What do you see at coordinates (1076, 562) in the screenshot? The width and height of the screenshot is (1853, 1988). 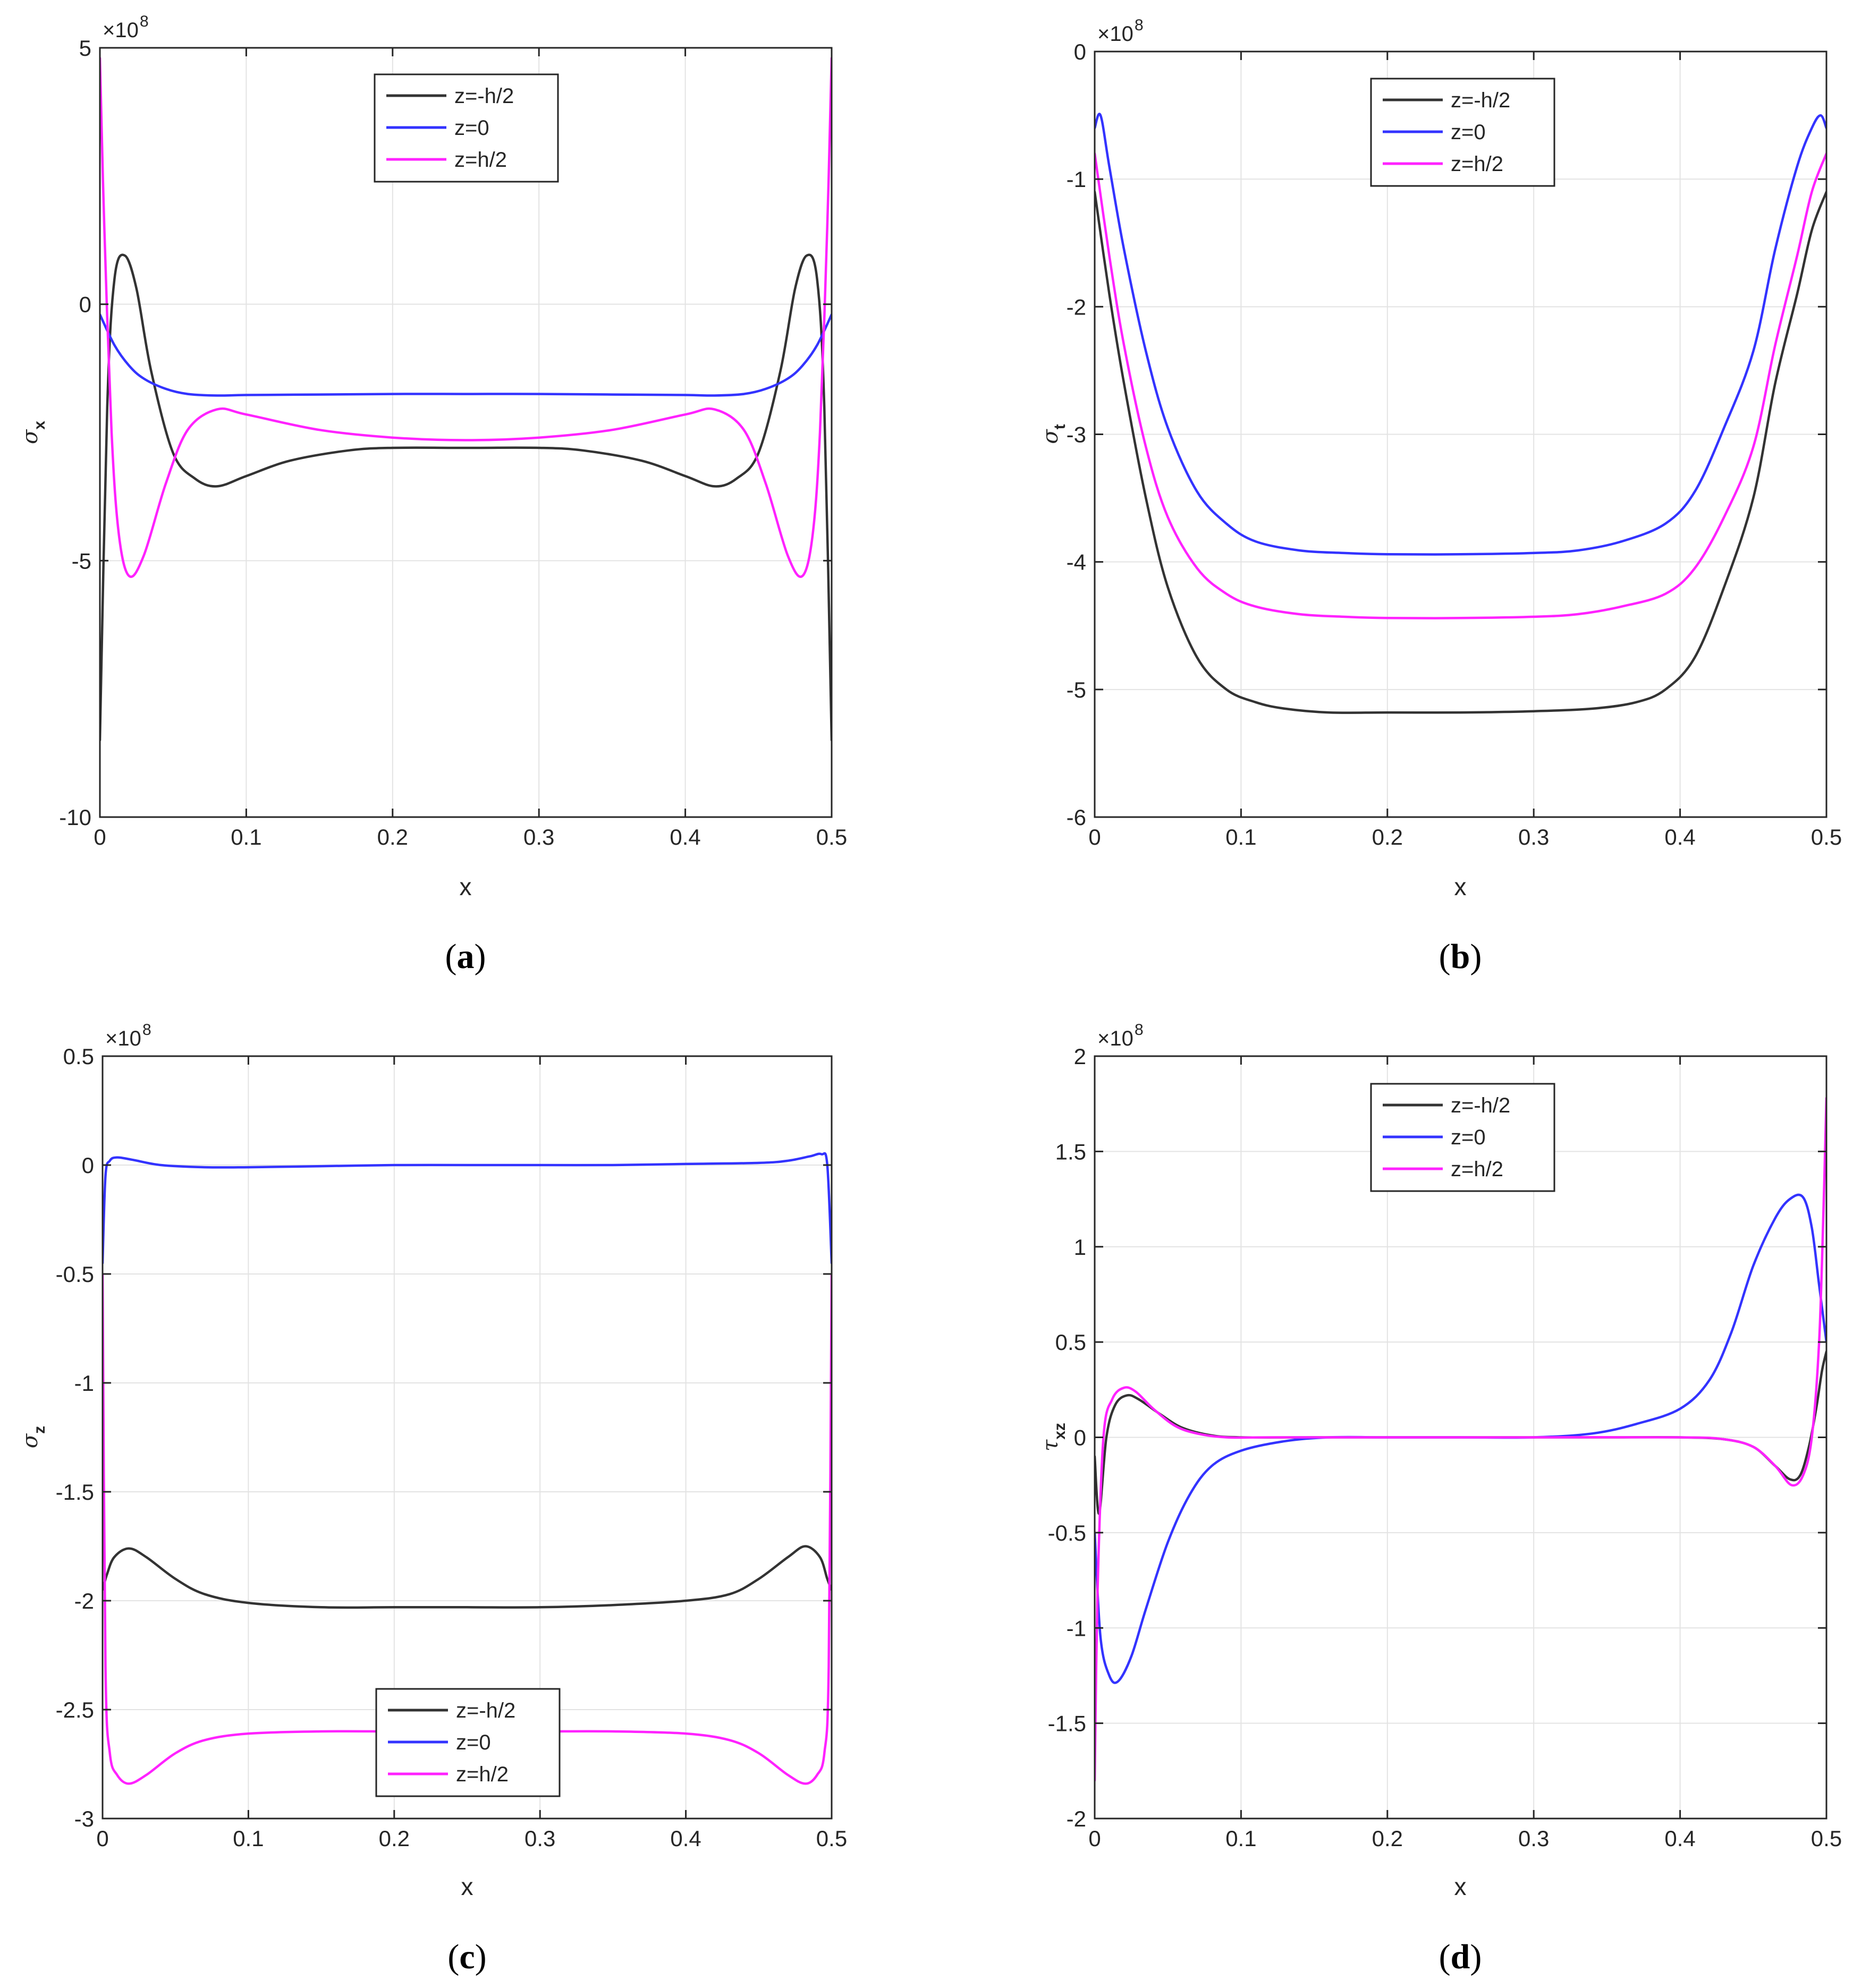 I see `y-tick-label: -4` at bounding box center [1076, 562].